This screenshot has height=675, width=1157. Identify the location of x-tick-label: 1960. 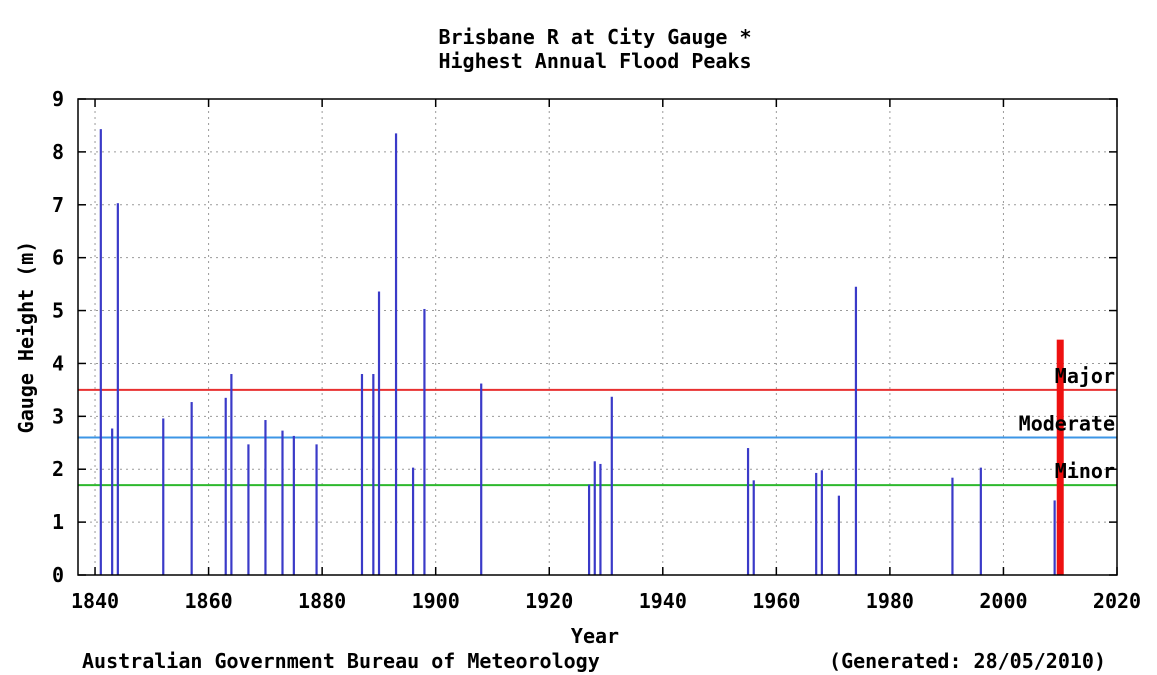
(776, 601).